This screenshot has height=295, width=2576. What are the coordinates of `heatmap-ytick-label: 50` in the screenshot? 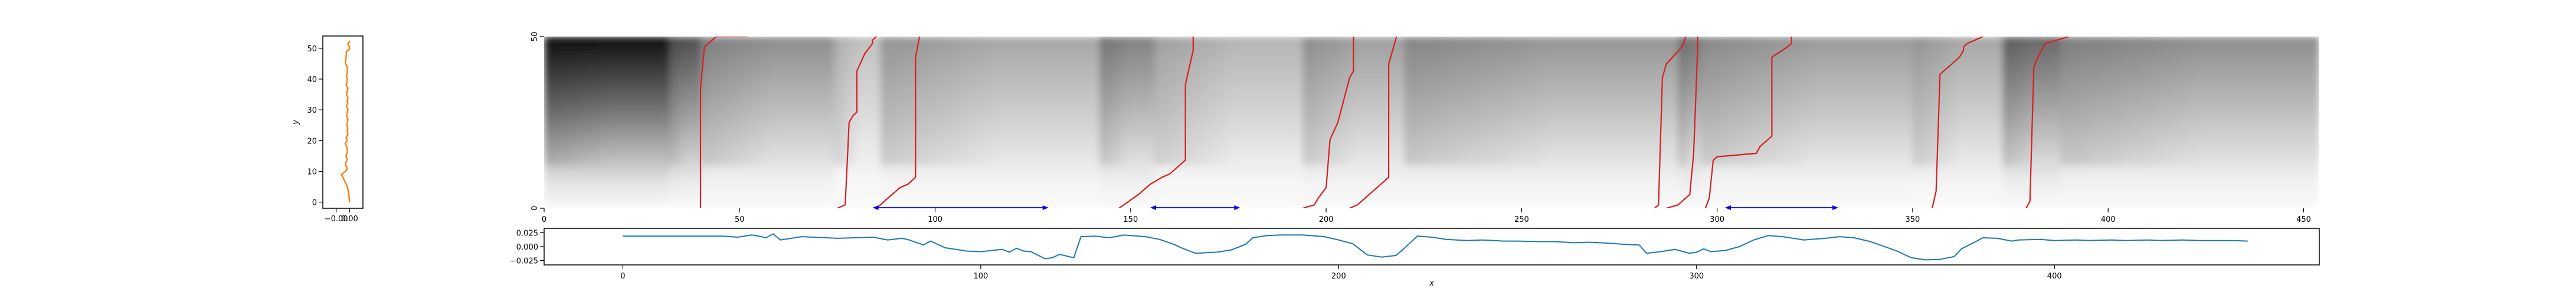 It's located at (535, 37).